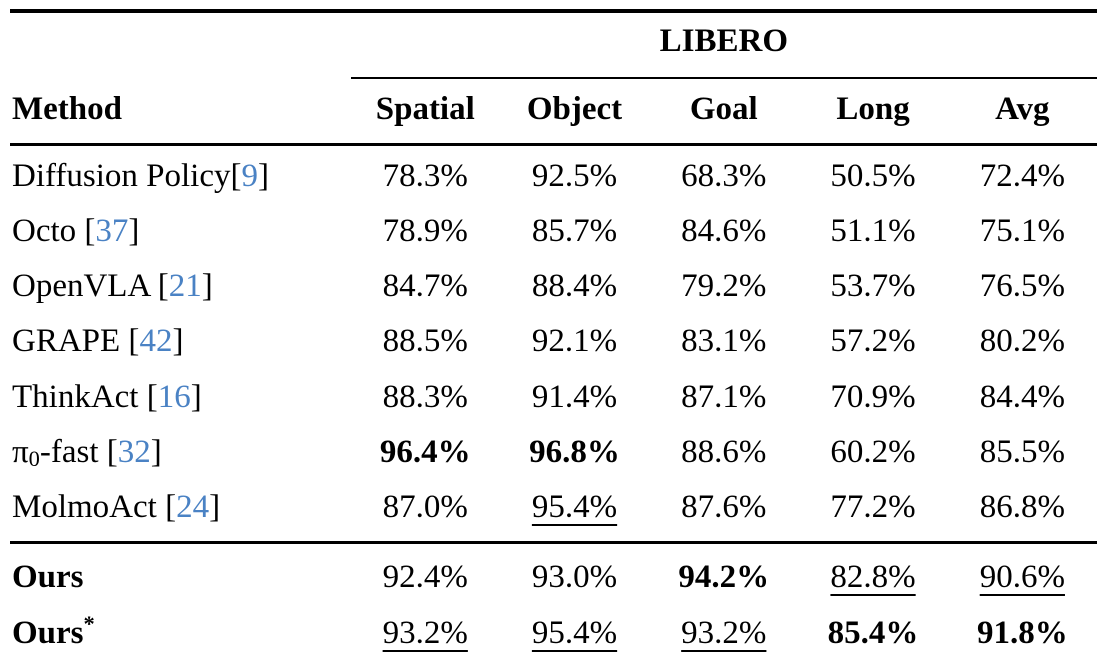 The height and width of the screenshot is (668, 1107). I want to click on table-row: MolmoAct [24] 87.0% 95.4% 87.6% 77.2% 86.8%, so click(553, 511).